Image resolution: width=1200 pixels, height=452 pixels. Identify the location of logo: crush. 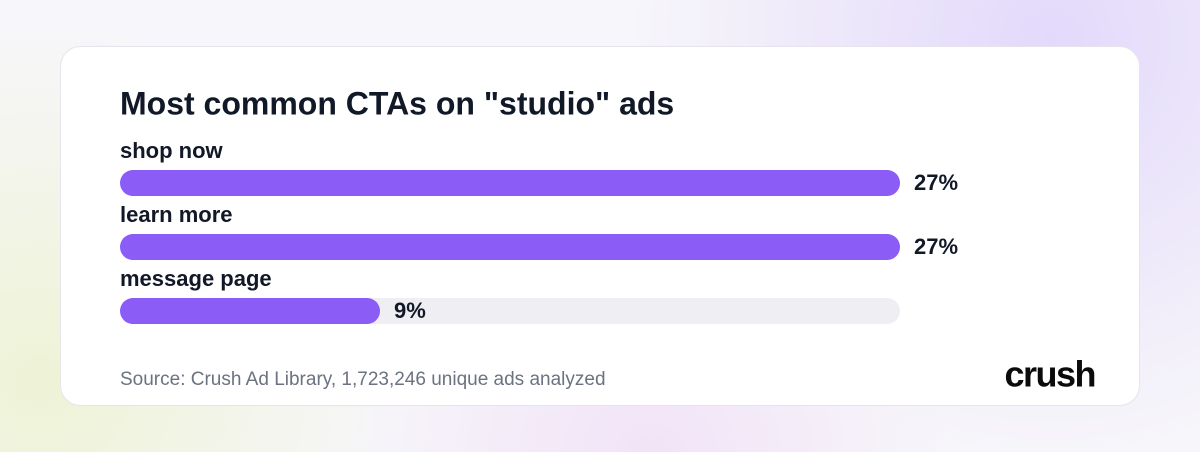
(1049, 374).